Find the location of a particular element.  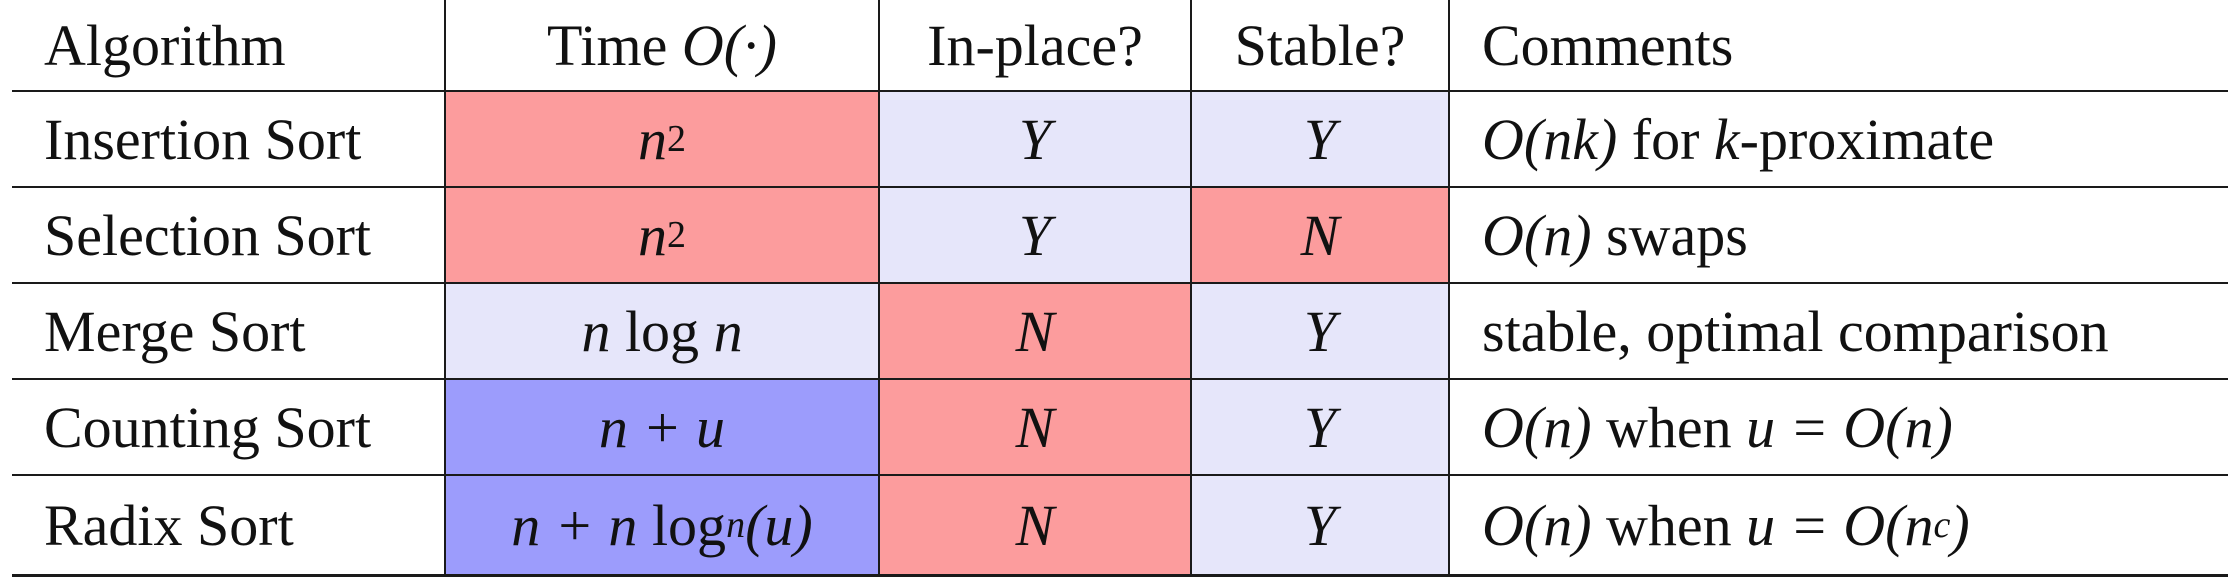

header-inplace-text: In-place? is located at coordinates (1035, 45).